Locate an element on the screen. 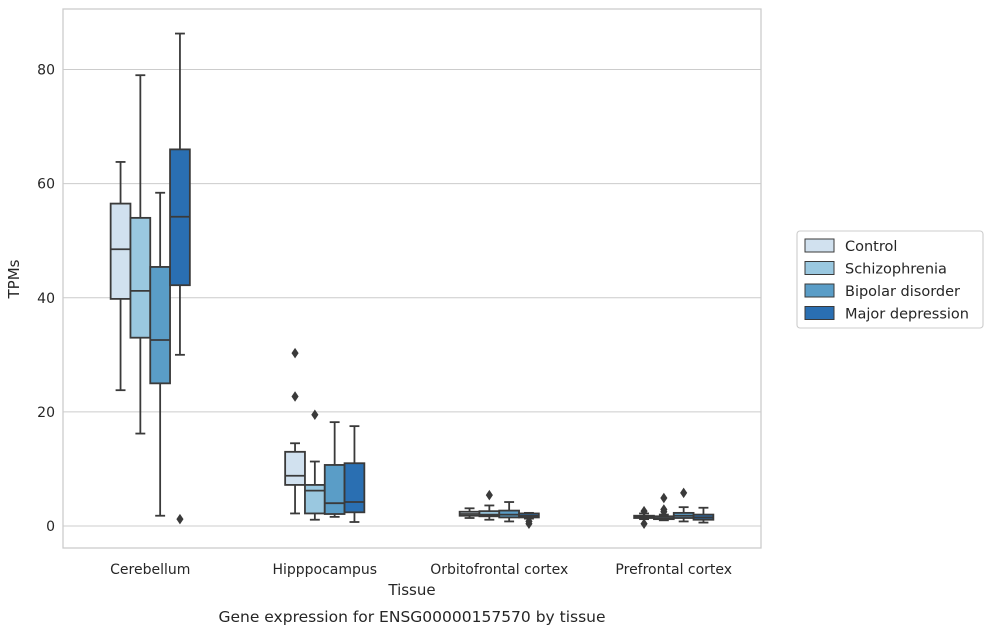  legend-frame is located at coordinates (890, 279).